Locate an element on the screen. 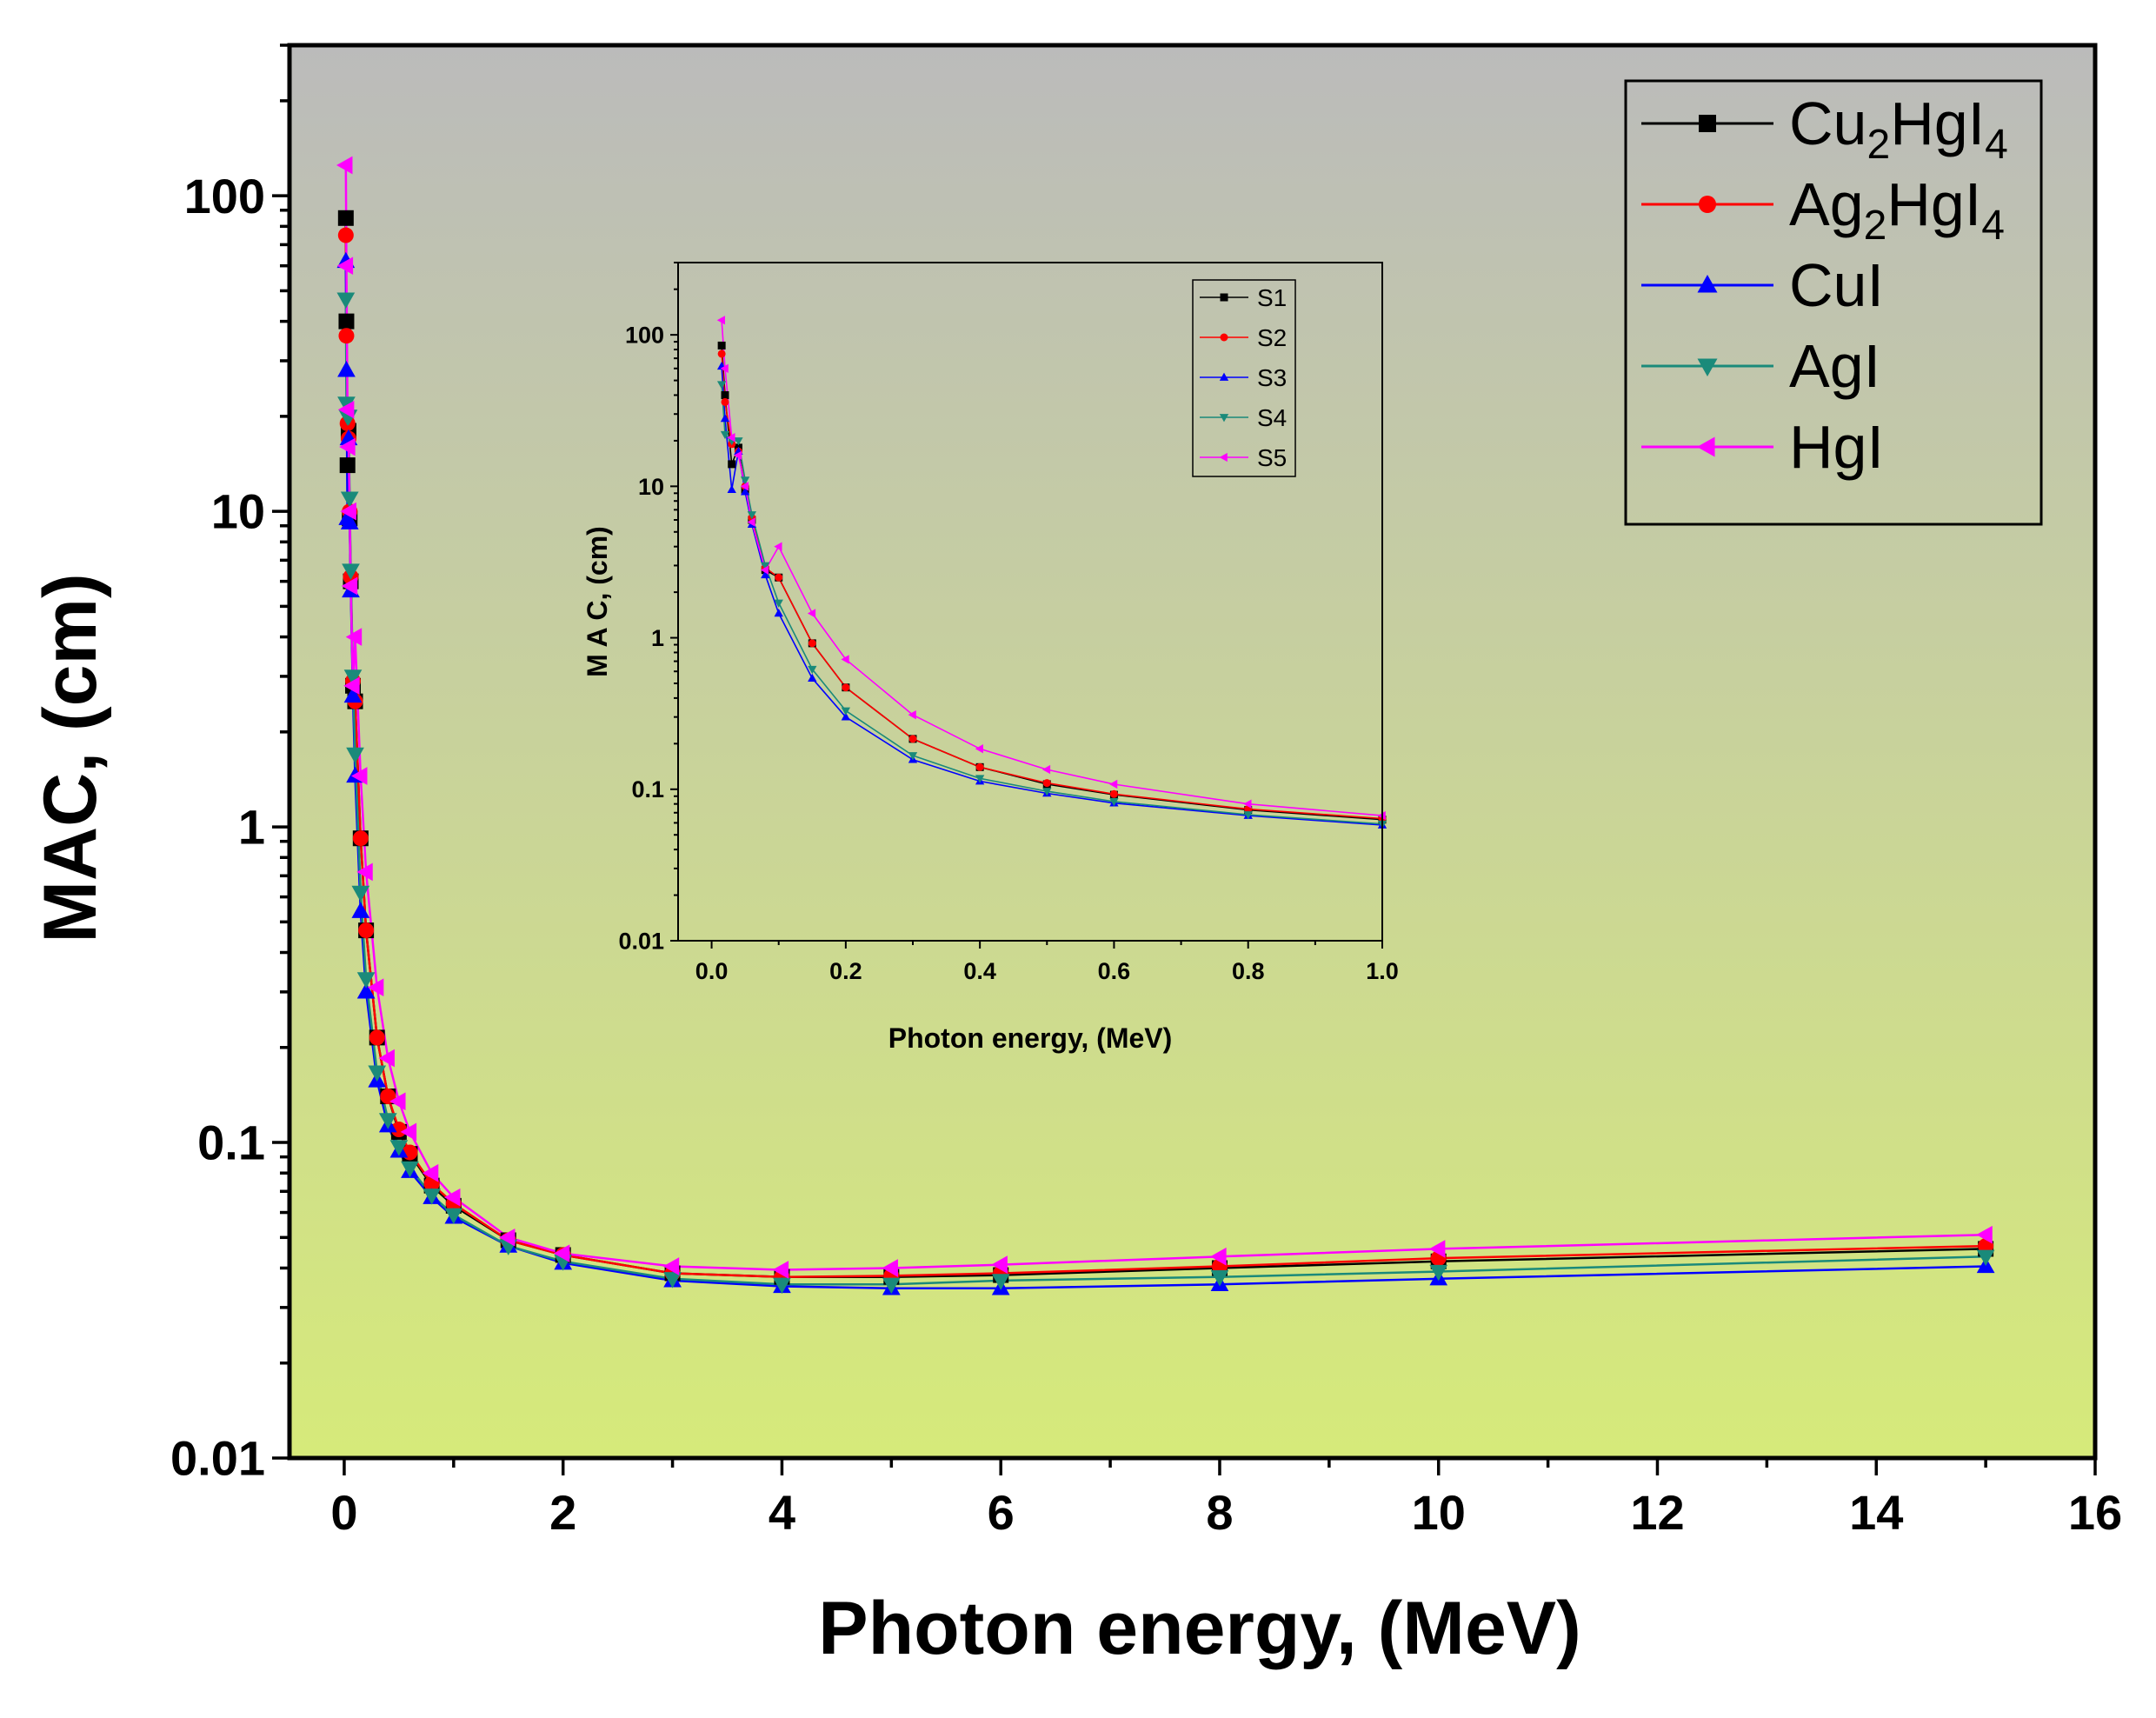  inset-y-tick-label: 10 is located at coordinates (651, 487).